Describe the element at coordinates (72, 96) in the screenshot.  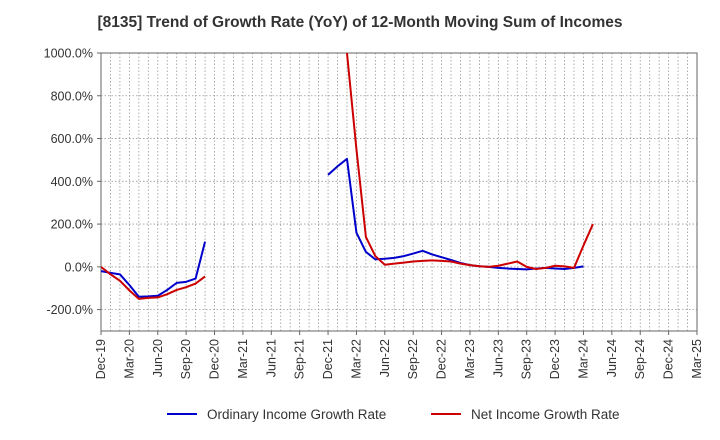
I see `y-tick-label: 800.0%` at that location.